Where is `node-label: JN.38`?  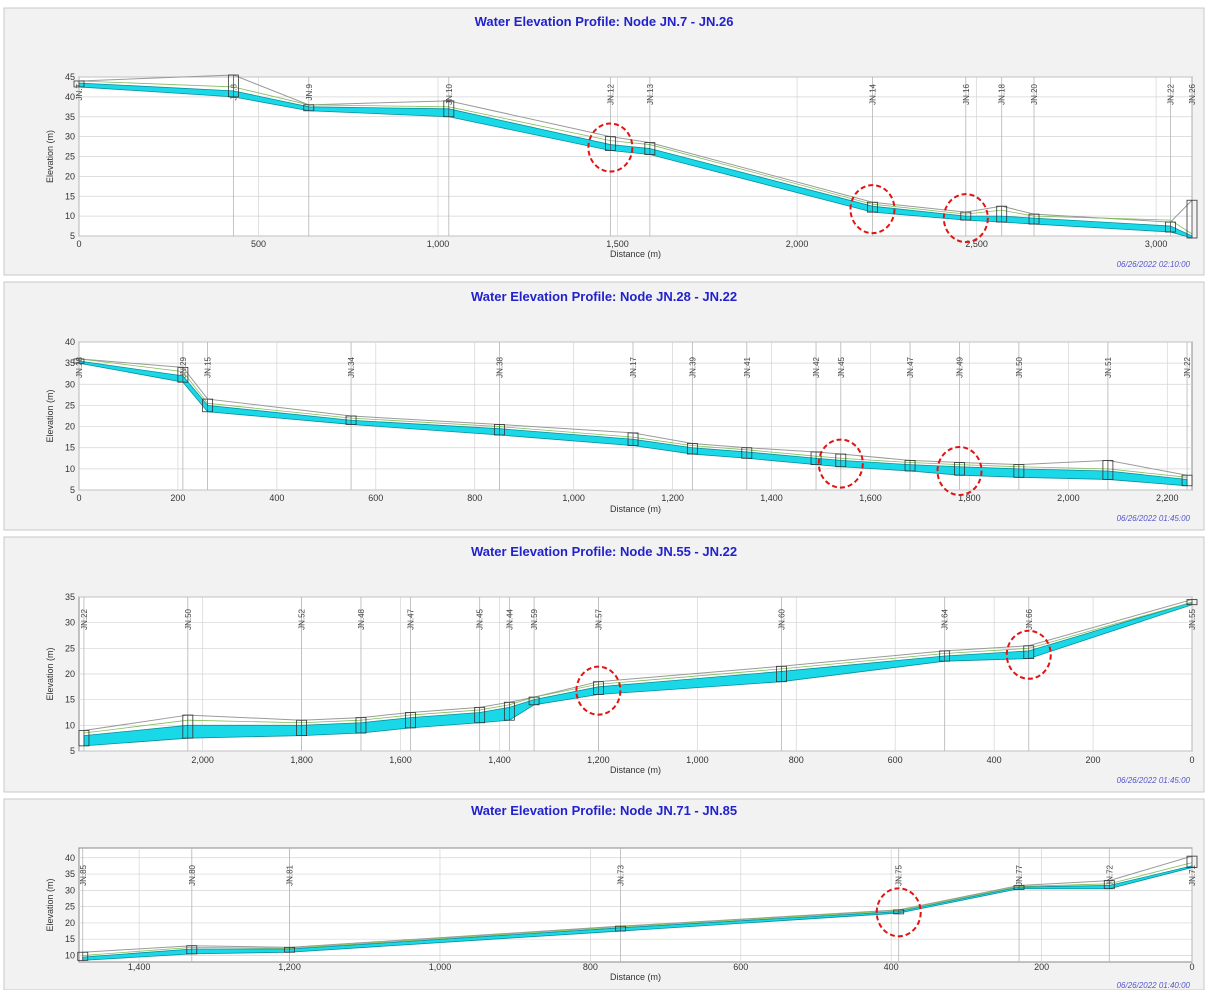 node-label: JN.38 is located at coordinates (499, 366).